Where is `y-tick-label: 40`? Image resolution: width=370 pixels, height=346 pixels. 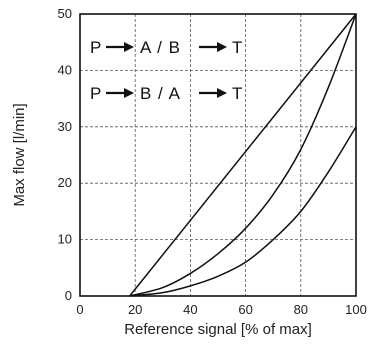
y-tick-label: 40 is located at coordinates (65, 69).